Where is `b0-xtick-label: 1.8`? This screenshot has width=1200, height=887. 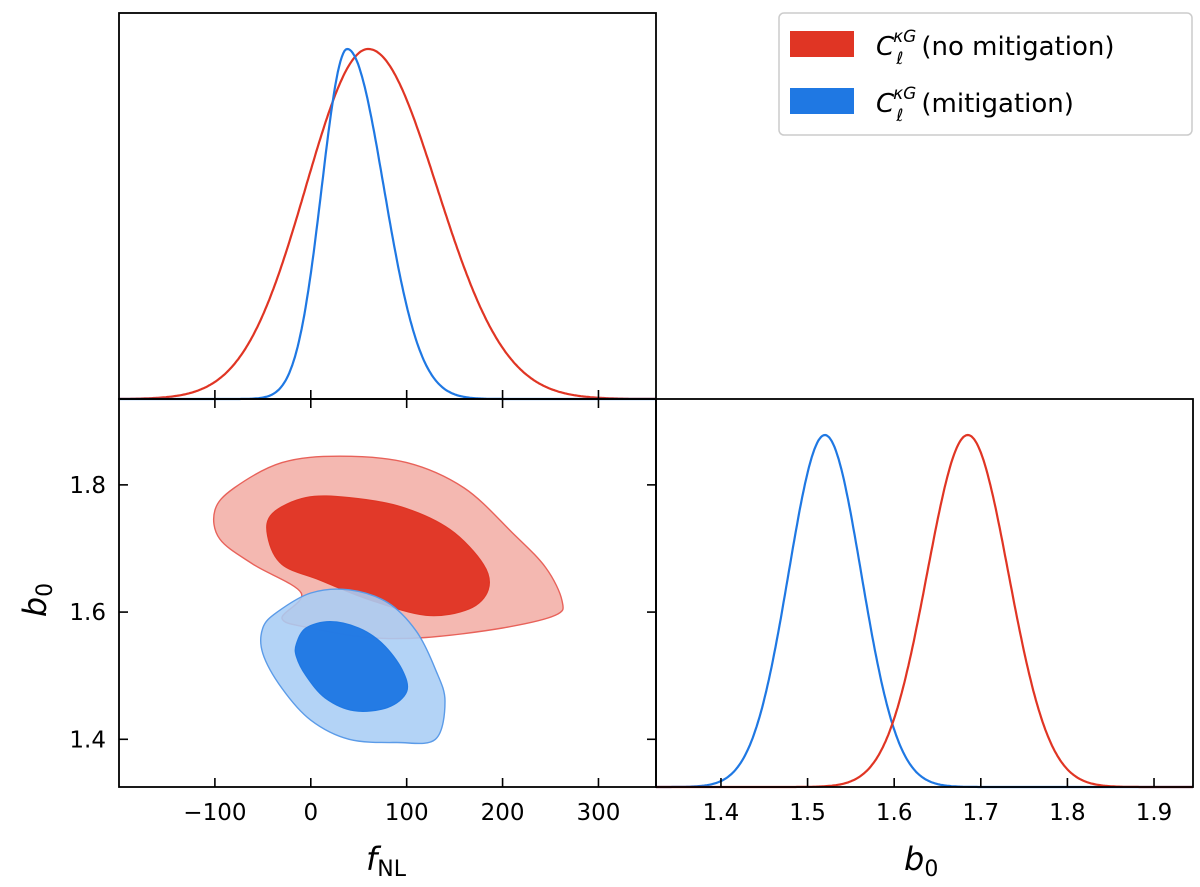 b0-xtick-label: 1.8 is located at coordinates (1067, 813).